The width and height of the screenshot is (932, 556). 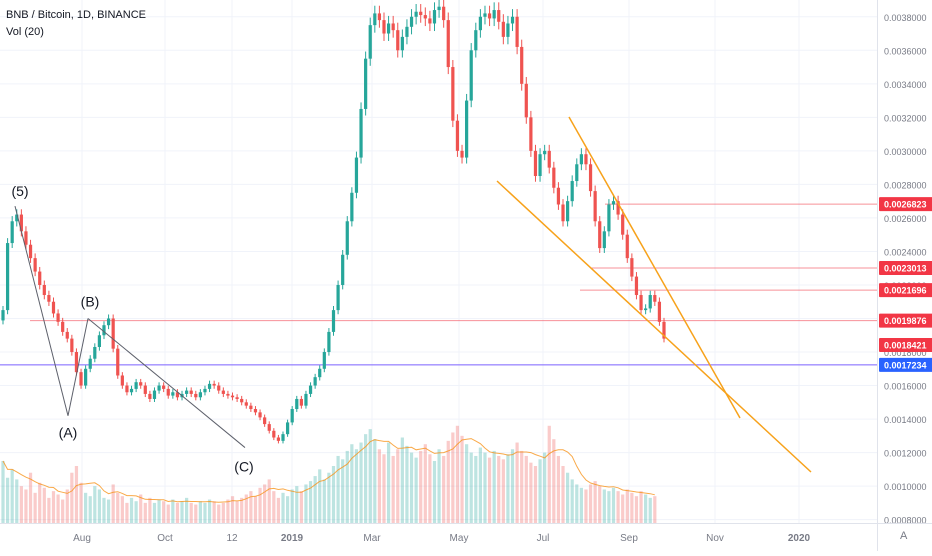 What do you see at coordinates (905, 118) in the screenshot?
I see `price-tick-label: 0.0032000` at bounding box center [905, 118].